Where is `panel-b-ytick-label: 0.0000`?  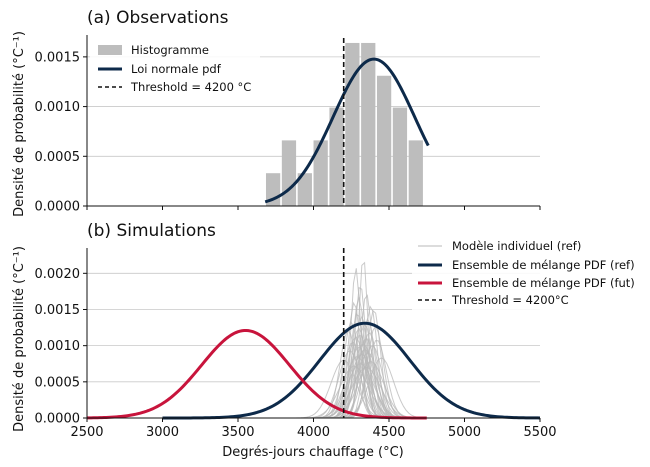 panel-b-ytick-label: 0.0000 is located at coordinates (58, 419).